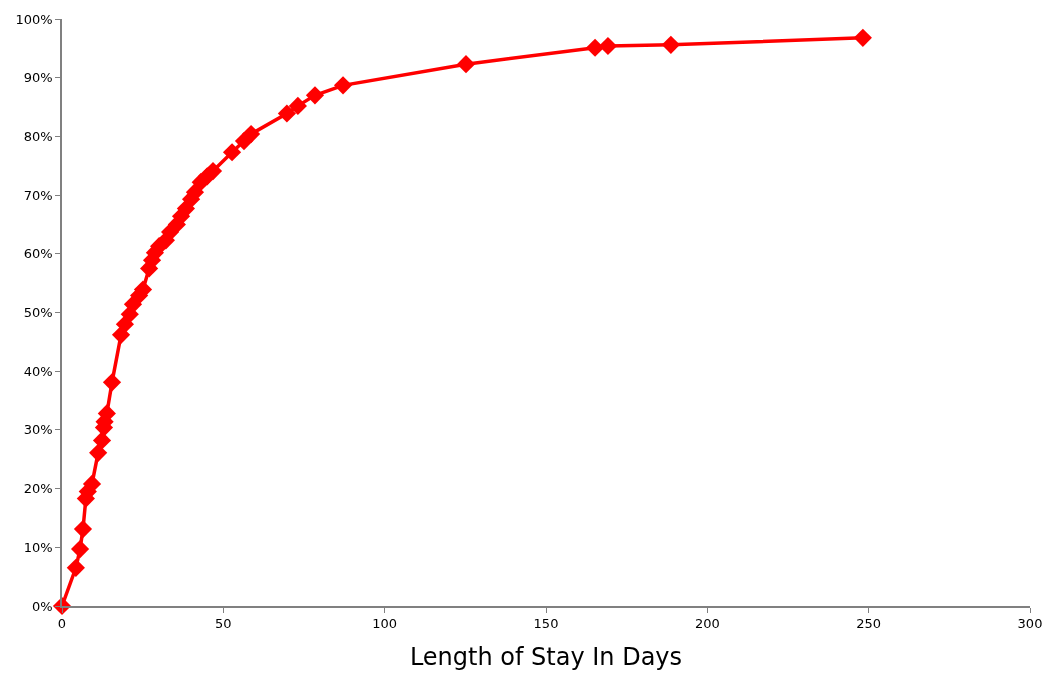  What do you see at coordinates (223, 624) in the screenshot?
I see `x-tick-label: 50` at bounding box center [223, 624].